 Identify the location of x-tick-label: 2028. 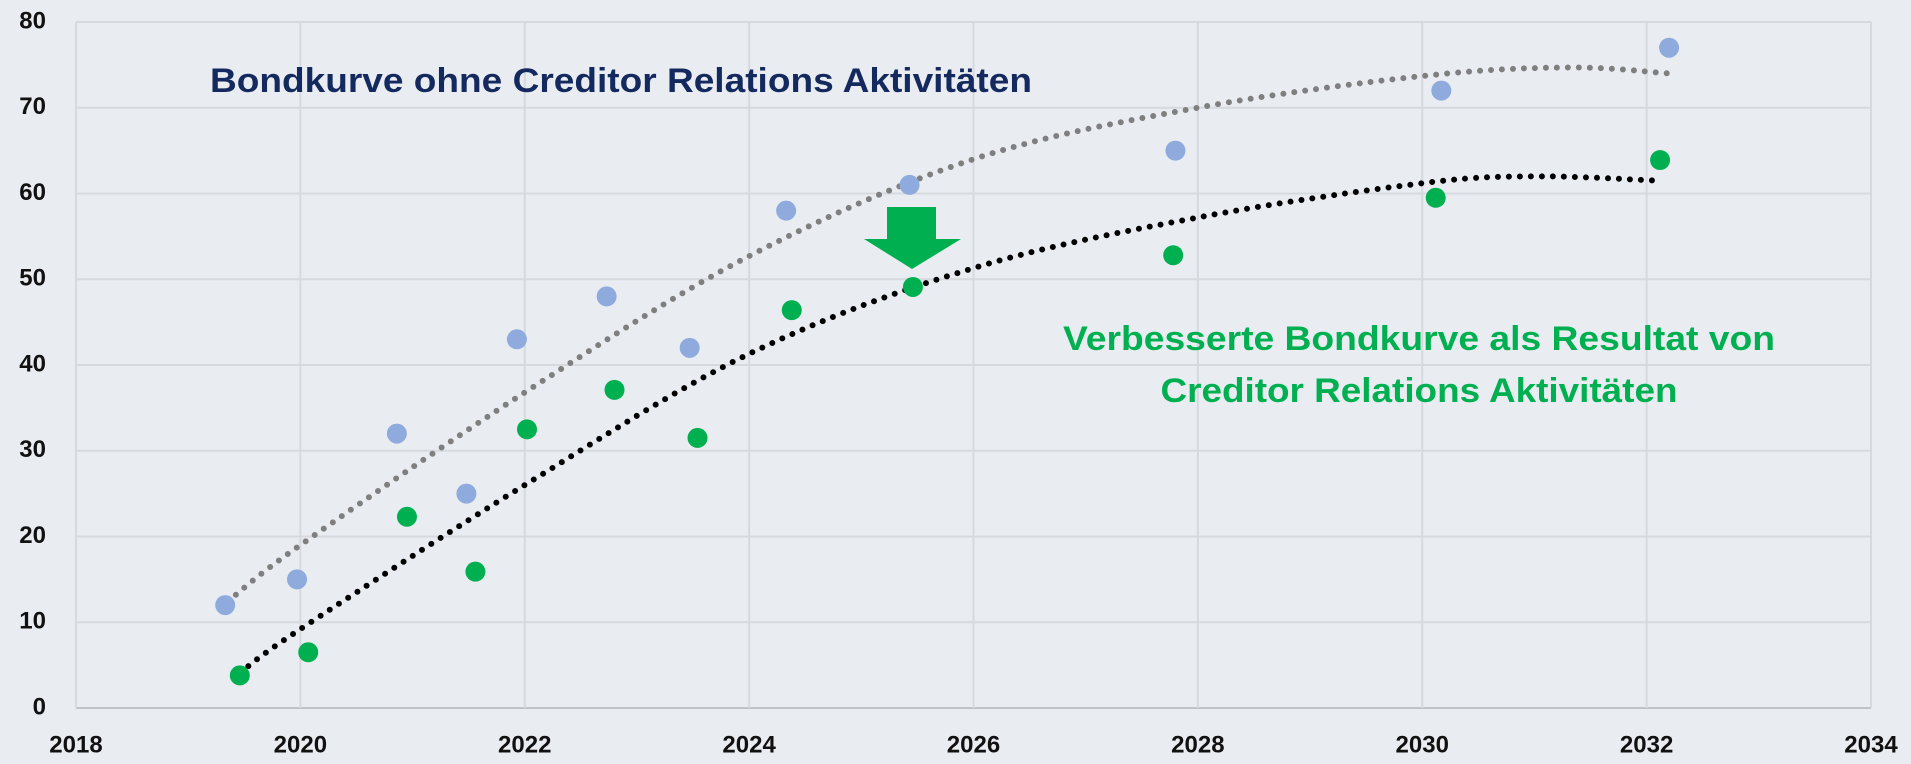
(1197, 744).